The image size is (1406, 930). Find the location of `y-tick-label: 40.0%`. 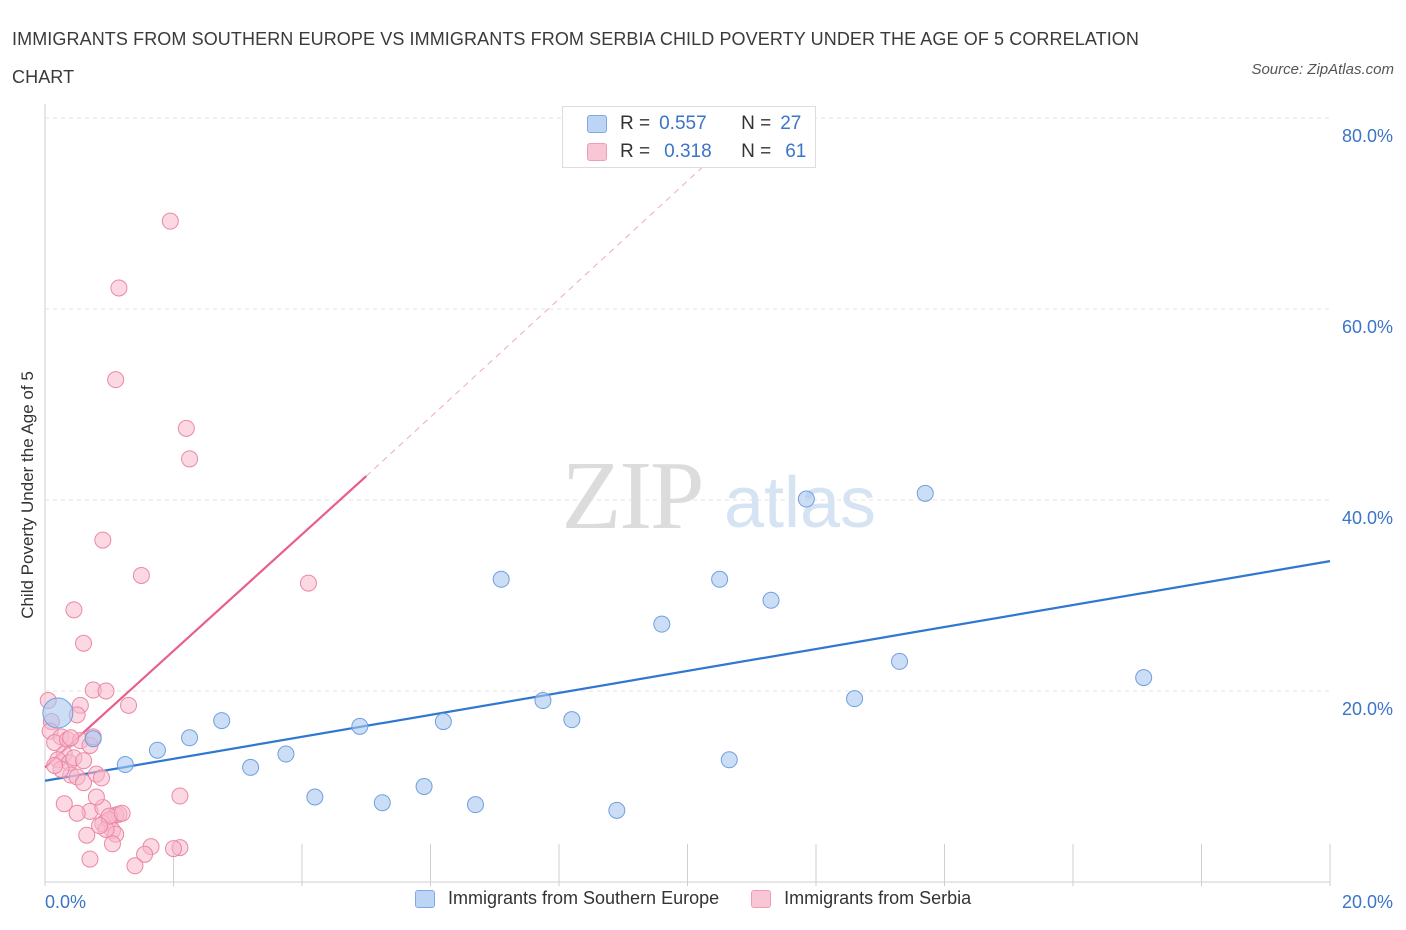

y-tick-label: 40.0% is located at coordinates (1367, 518).